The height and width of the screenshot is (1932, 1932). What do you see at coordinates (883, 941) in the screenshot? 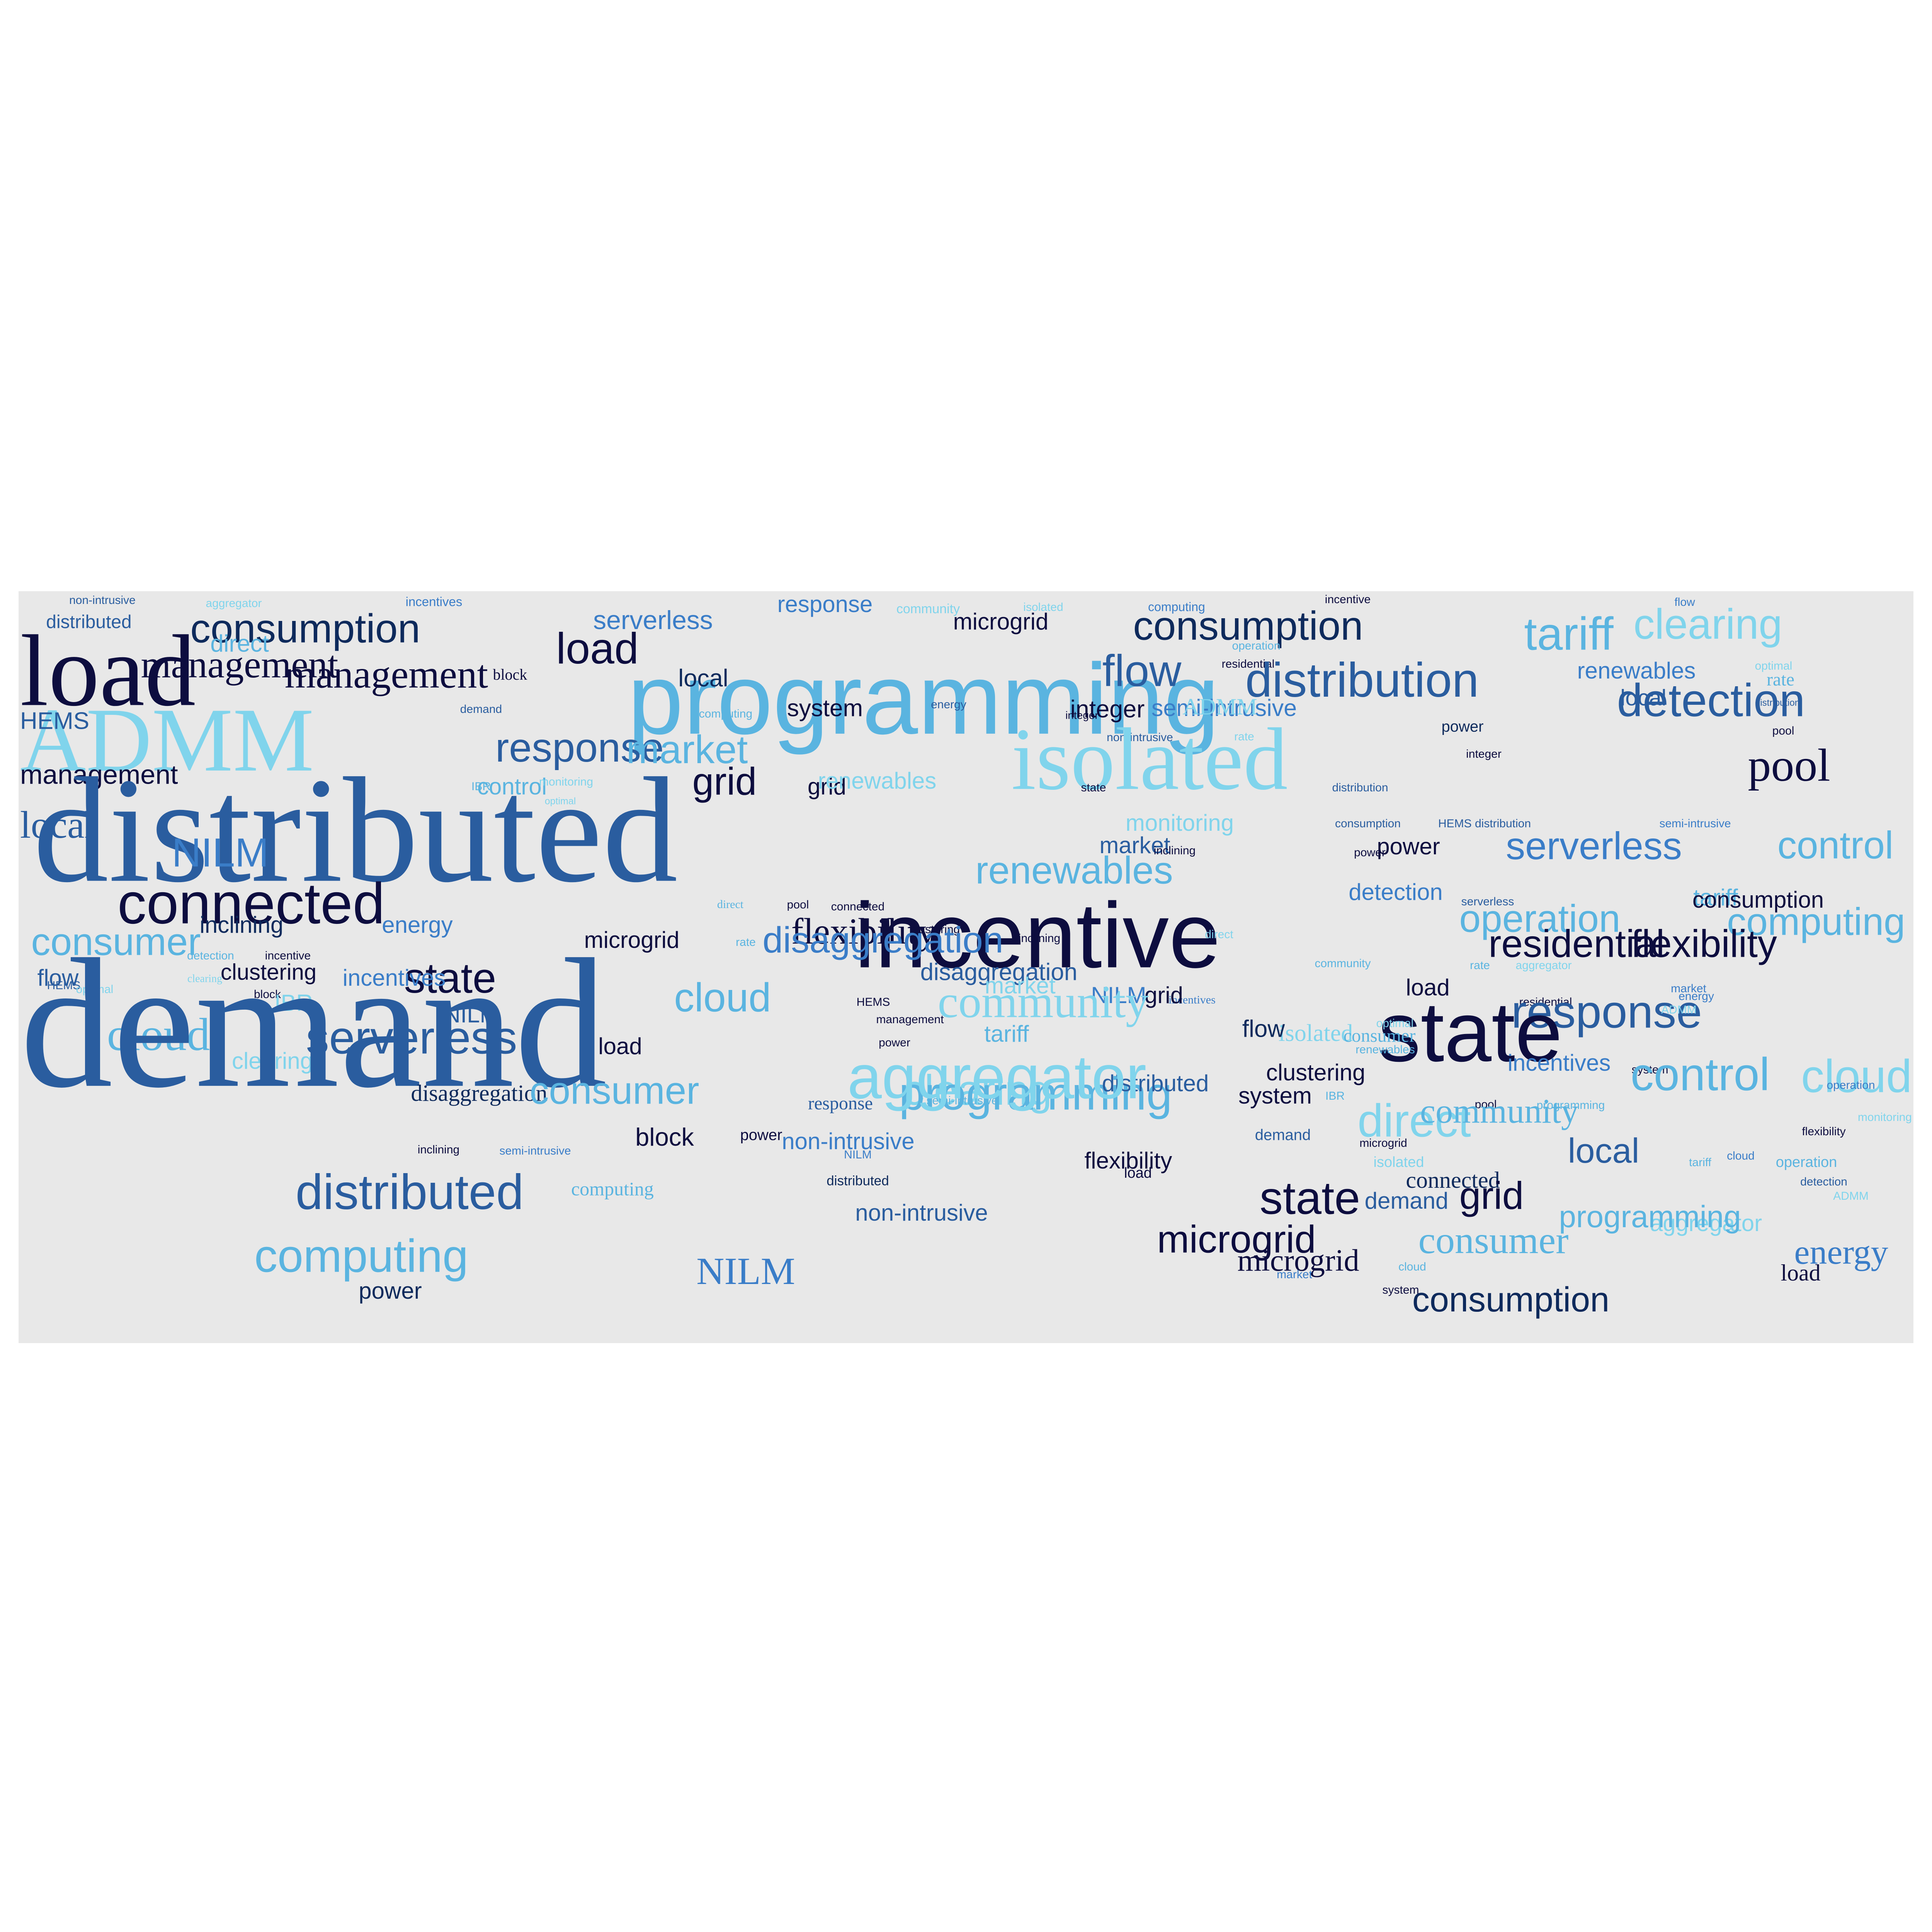
I see `word-disaggregation: disaggregation` at bounding box center [883, 941].